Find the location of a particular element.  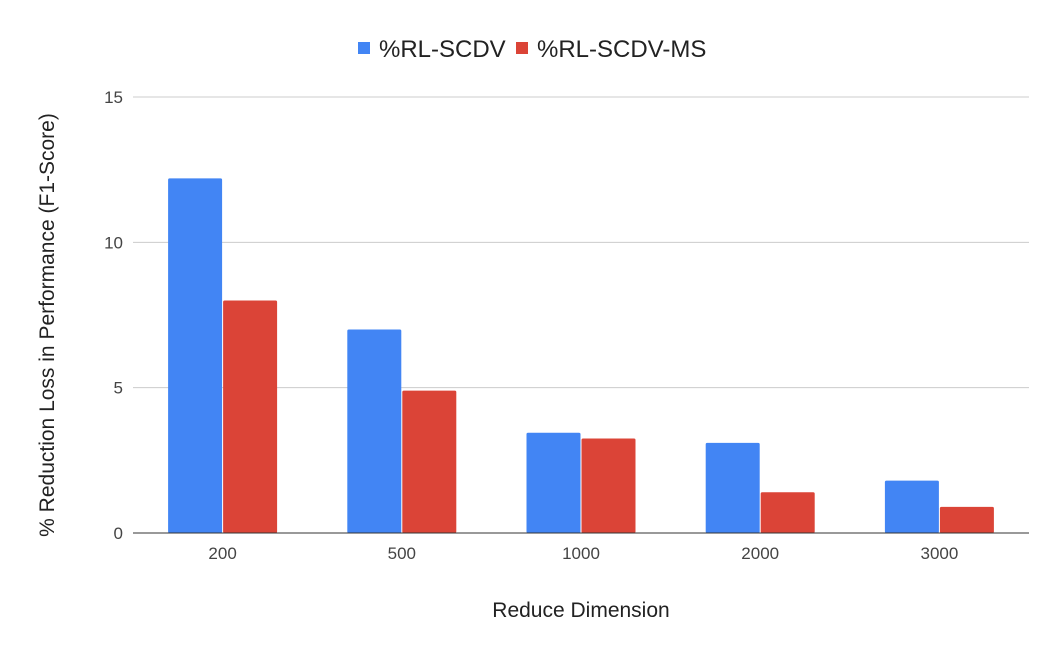

y-tick-label: 0 is located at coordinates (118, 533).